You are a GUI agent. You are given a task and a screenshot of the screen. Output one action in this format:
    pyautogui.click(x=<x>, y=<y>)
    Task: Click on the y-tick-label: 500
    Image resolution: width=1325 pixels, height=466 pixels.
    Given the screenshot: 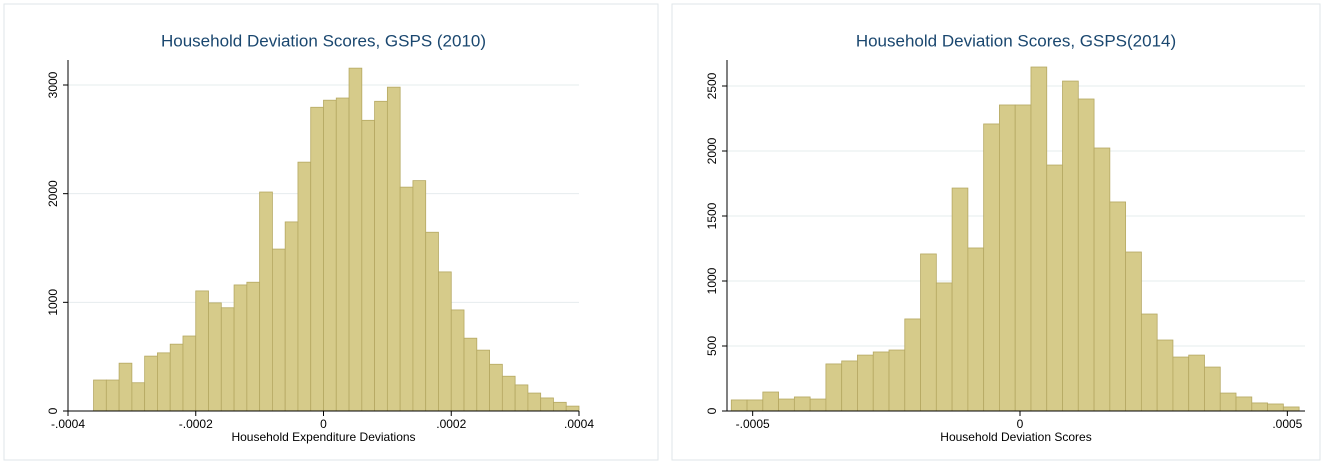 What is the action you would take?
    pyautogui.click(x=712, y=346)
    